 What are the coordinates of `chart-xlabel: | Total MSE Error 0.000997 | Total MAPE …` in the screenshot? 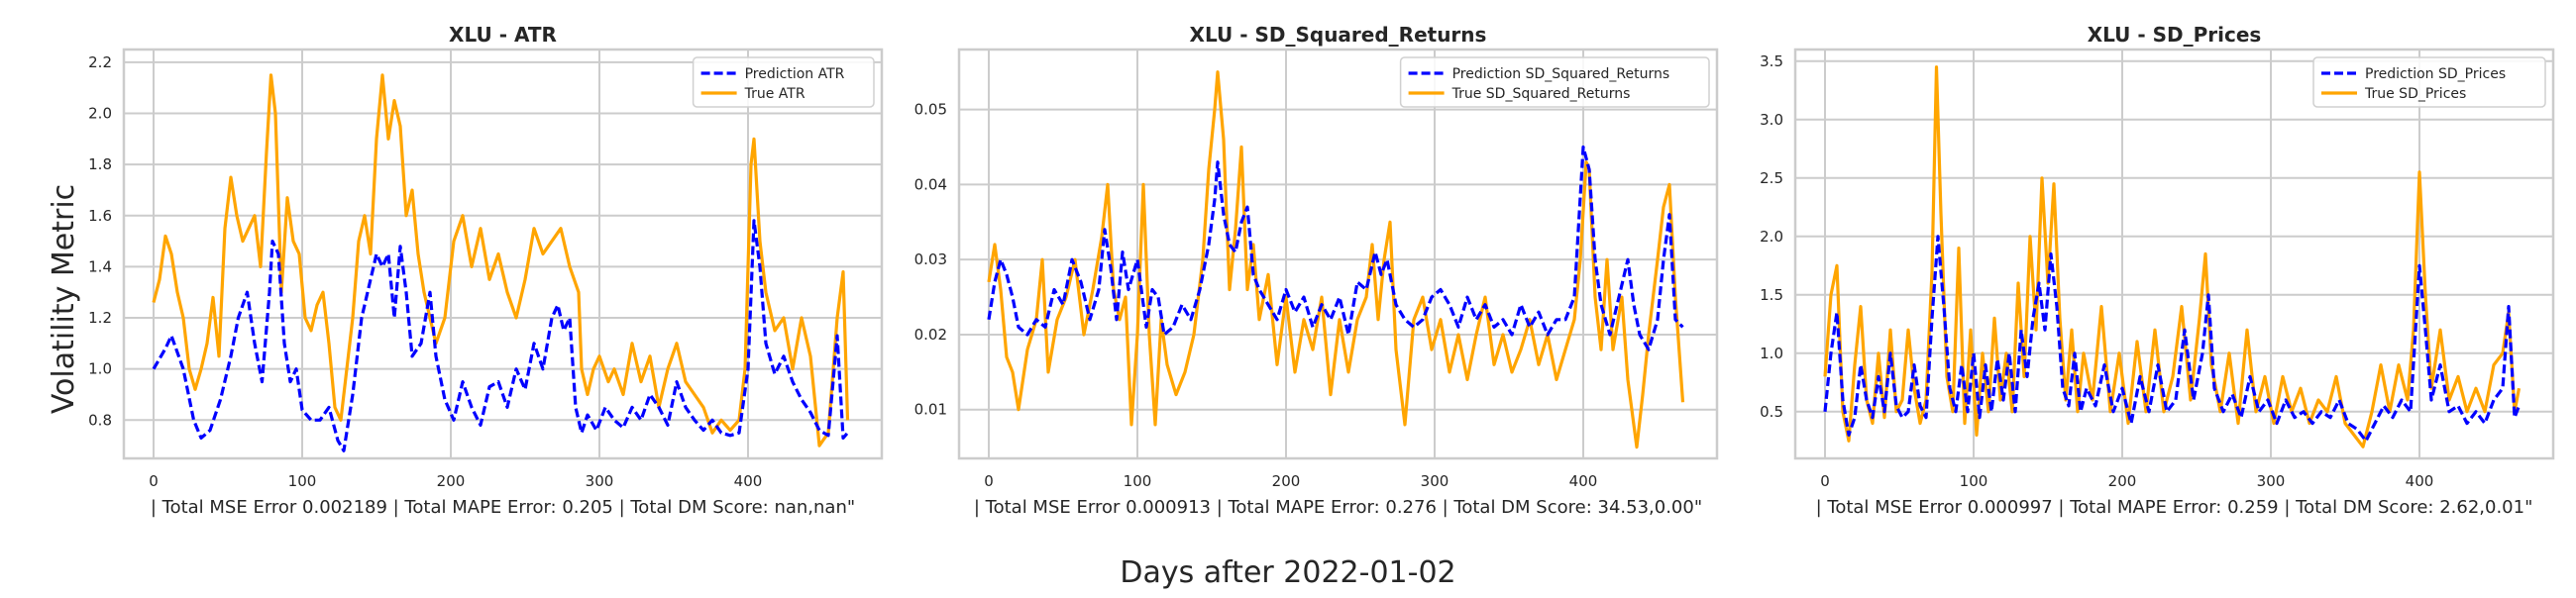 It's located at (2174, 507).